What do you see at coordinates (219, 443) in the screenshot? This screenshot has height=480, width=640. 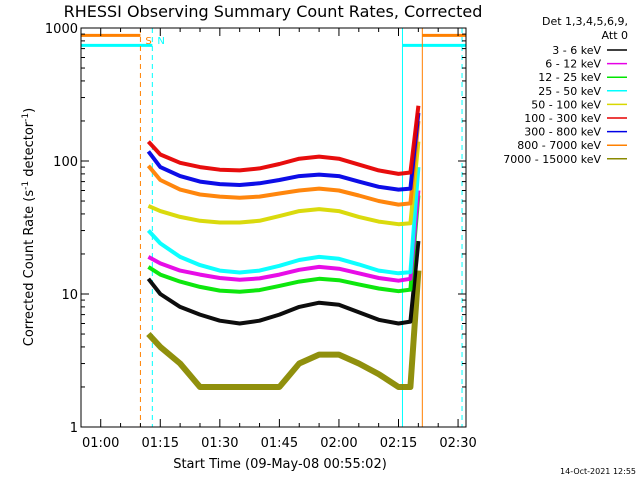 I see `x-tick-label-2: 01:30` at bounding box center [219, 443].